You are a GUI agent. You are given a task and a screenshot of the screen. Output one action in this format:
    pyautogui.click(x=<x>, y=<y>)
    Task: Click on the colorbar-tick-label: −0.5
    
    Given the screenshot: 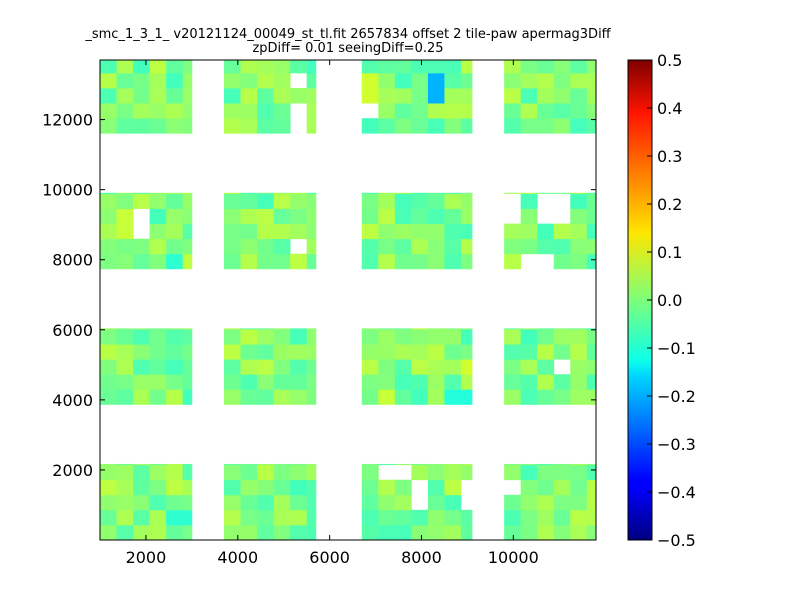 What is the action you would take?
    pyautogui.click(x=676, y=540)
    